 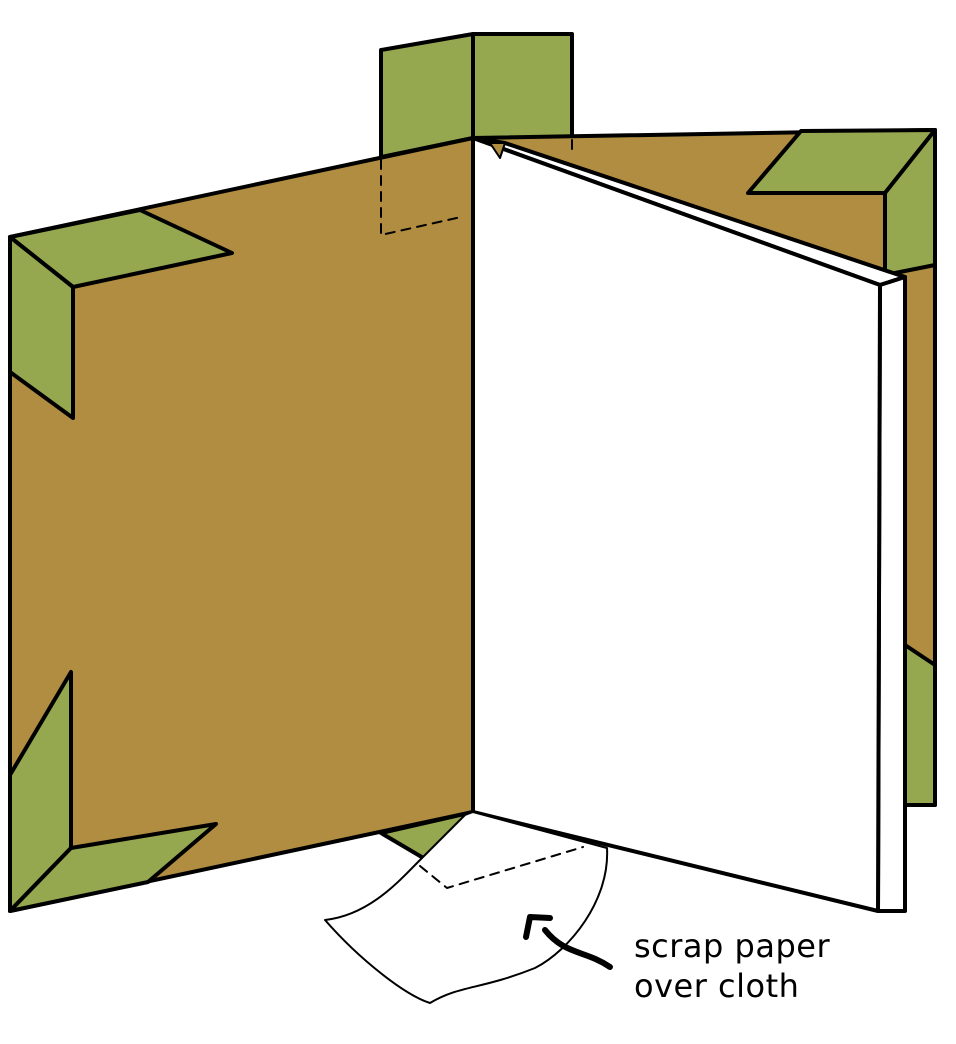 What do you see at coordinates (113, 867) in the screenshot?
I see `front-cover-bottom-corner-bottom` at bounding box center [113, 867].